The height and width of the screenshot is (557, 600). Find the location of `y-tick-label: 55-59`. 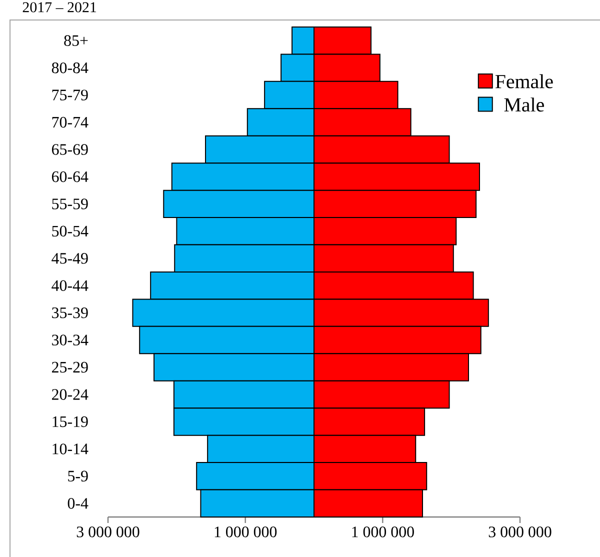

y-tick-label: 55-59 is located at coordinates (70, 204).